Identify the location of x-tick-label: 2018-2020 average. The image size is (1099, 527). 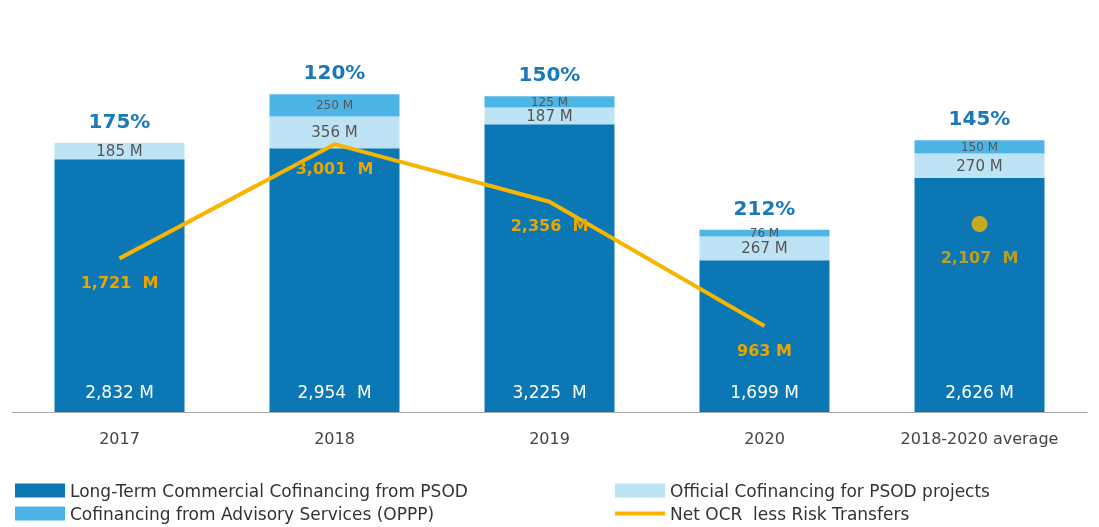
(979, 438).